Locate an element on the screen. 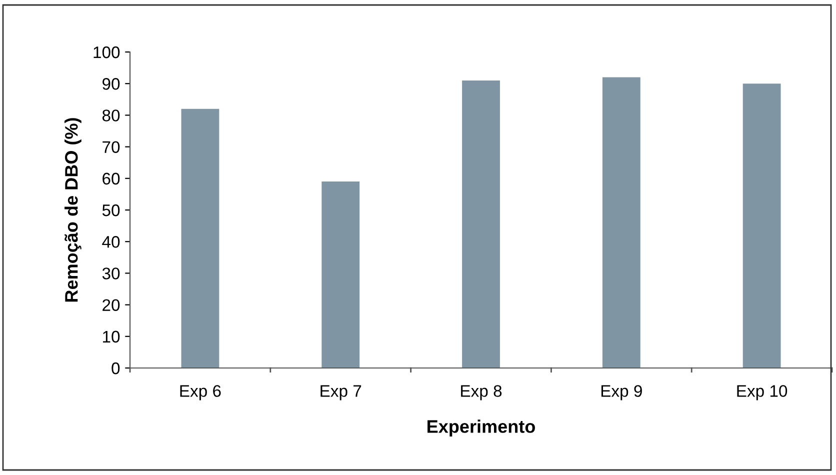 The height and width of the screenshot is (475, 836). y-tick-label: 100 is located at coordinates (107, 52).